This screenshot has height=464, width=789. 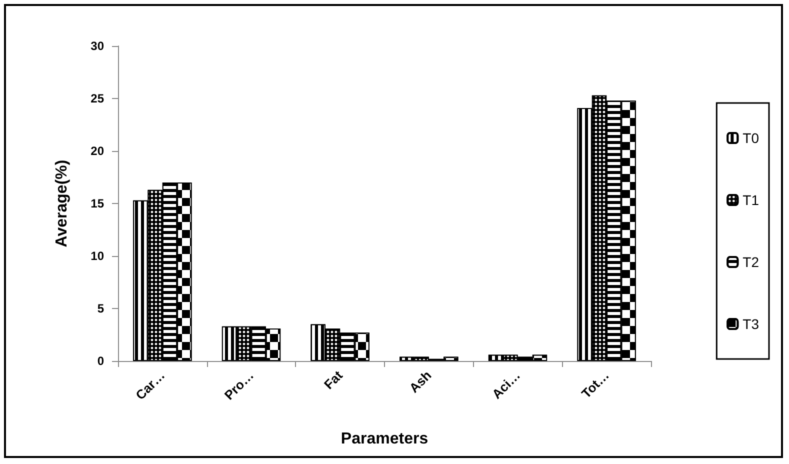 What do you see at coordinates (97, 99) in the screenshot?
I see `y-tick-label: 25` at bounding box center [97, 99].